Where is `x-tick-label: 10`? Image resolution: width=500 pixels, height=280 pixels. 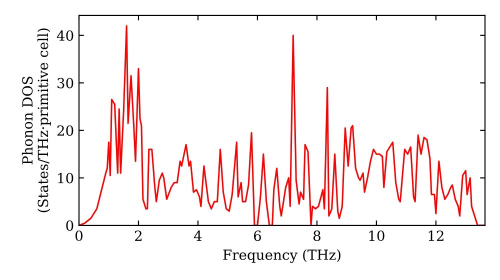
x-tick-label: 10 is located at coordinates (376, 236).